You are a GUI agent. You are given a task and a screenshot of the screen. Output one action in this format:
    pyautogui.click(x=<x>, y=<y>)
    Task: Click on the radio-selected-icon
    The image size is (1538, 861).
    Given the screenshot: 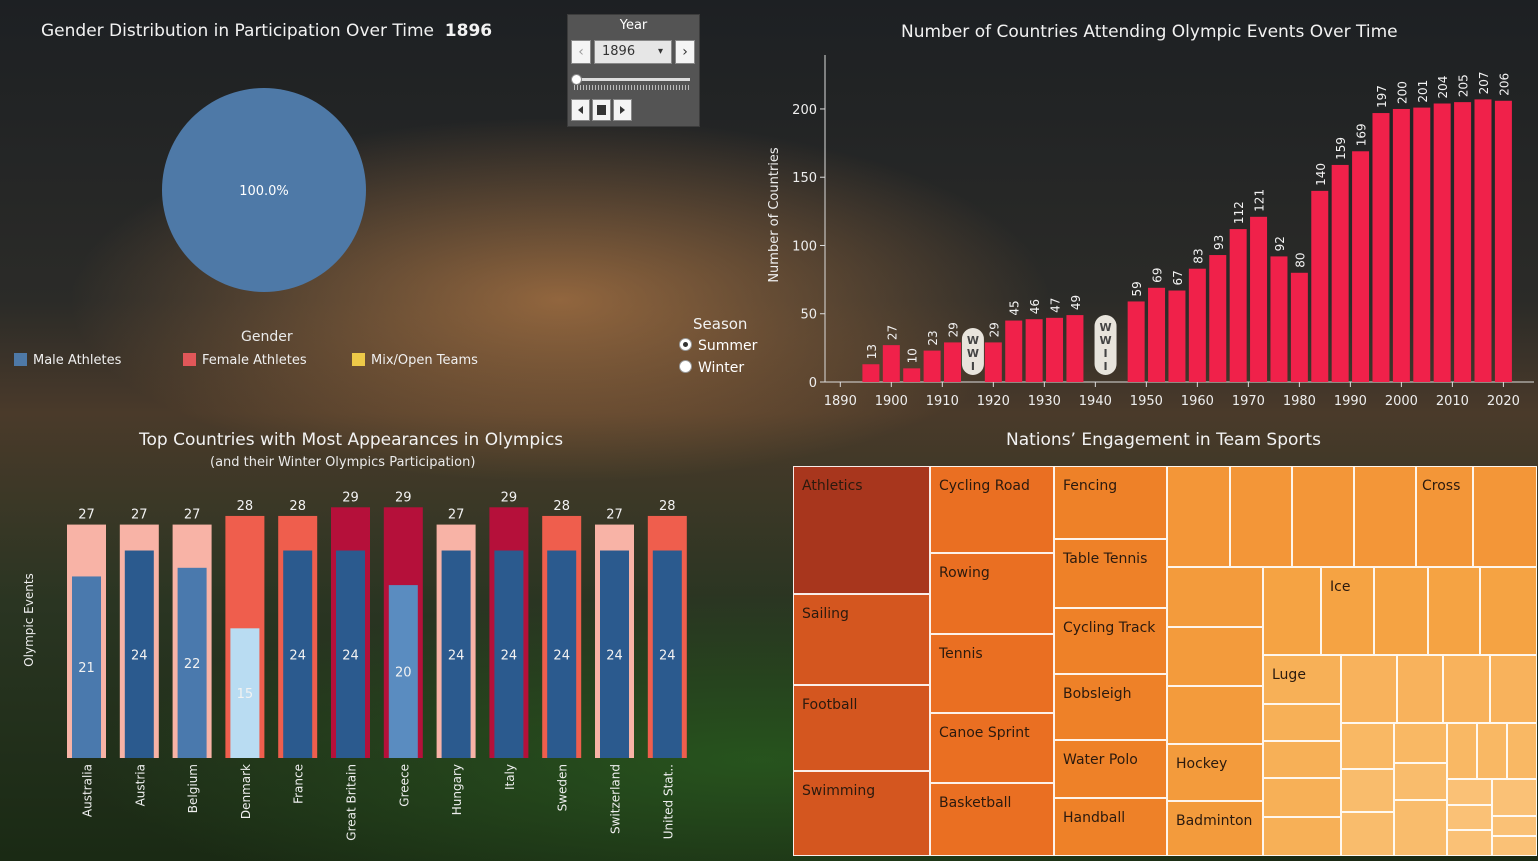 What is the action you would take?
    pyautogui.click(x=685, y=344)
    